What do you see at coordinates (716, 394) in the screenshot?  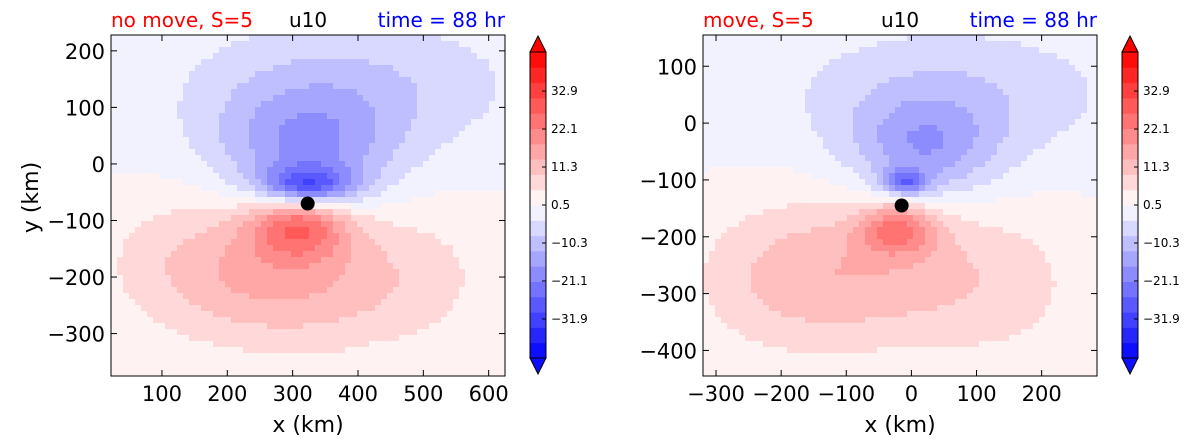 I see `x-tick-label: −300` at bounding box center [716, 394].